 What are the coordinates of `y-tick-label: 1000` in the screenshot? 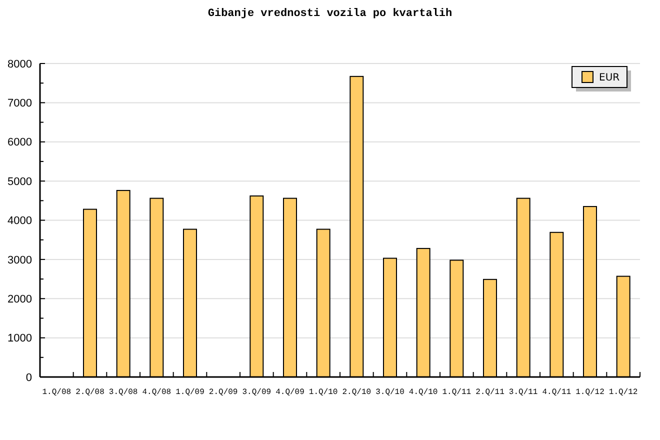 It's located at (20, 338).